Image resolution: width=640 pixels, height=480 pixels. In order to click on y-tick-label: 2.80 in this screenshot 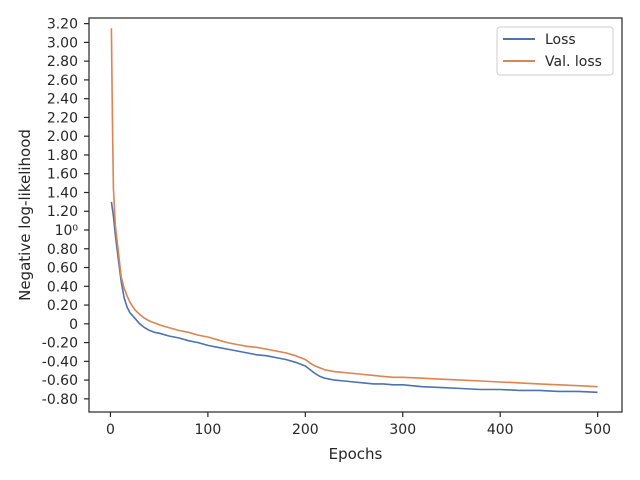, I will do `click(62, 62)`.